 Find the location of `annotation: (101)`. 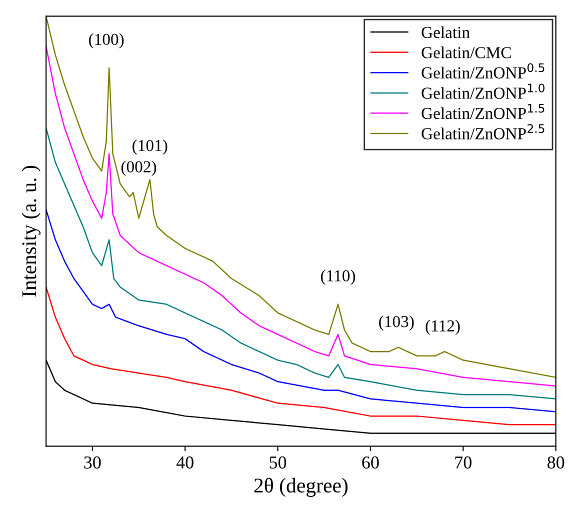

annotation: (101) is located at coordinates (150, 147).